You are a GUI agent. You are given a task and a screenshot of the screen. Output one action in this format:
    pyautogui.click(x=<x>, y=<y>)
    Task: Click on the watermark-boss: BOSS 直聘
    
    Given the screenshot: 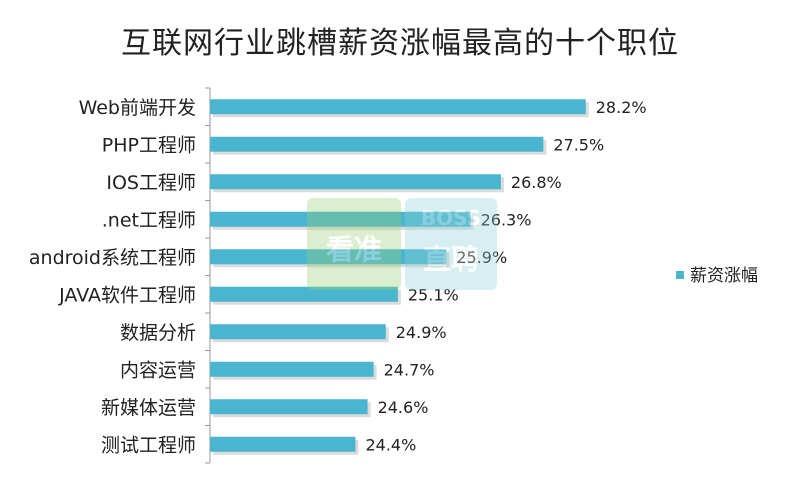 What is the action you would take?
    pyautogui.click(x=451, y=244)
    